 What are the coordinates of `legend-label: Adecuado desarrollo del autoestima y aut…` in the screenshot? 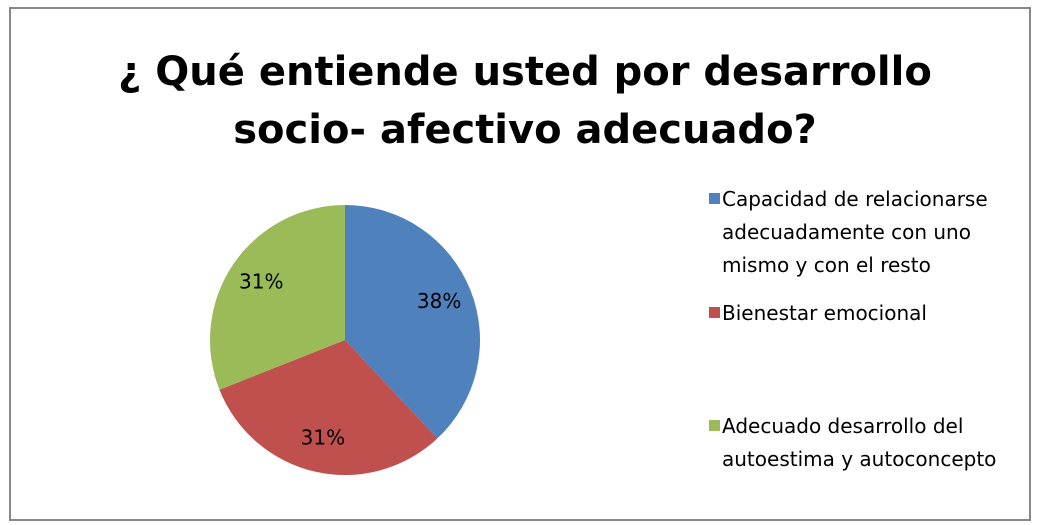 It's located at (859, 442).